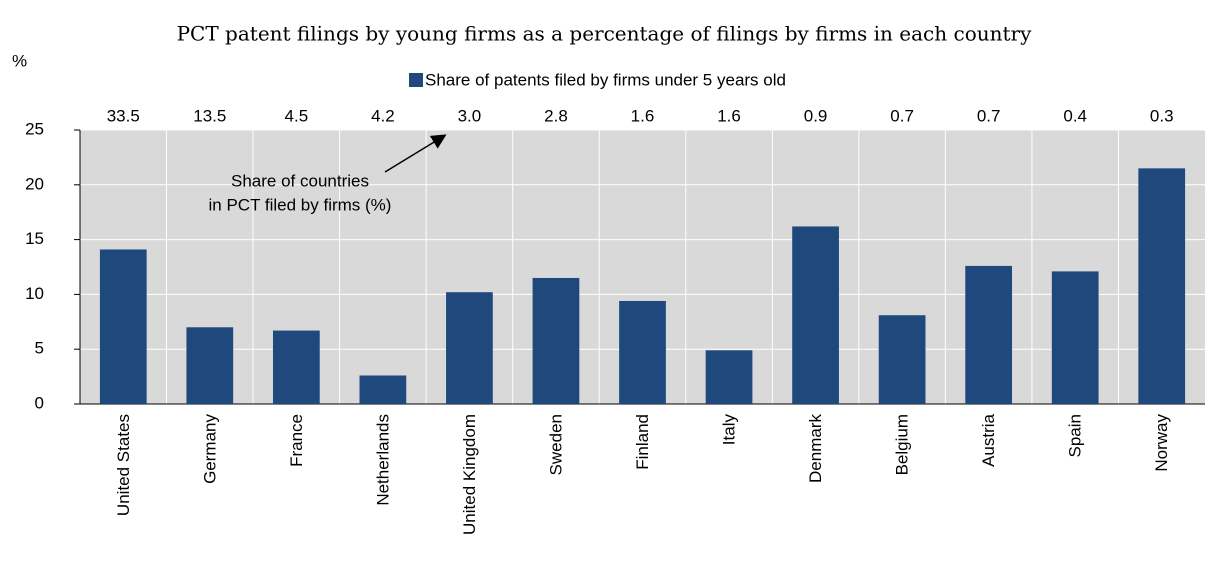 The height and width of the screenshot is (566, 1209). Describe the element at coordinates (19, 60) in the screenshot. I see `y-axis-label: %` at that location.